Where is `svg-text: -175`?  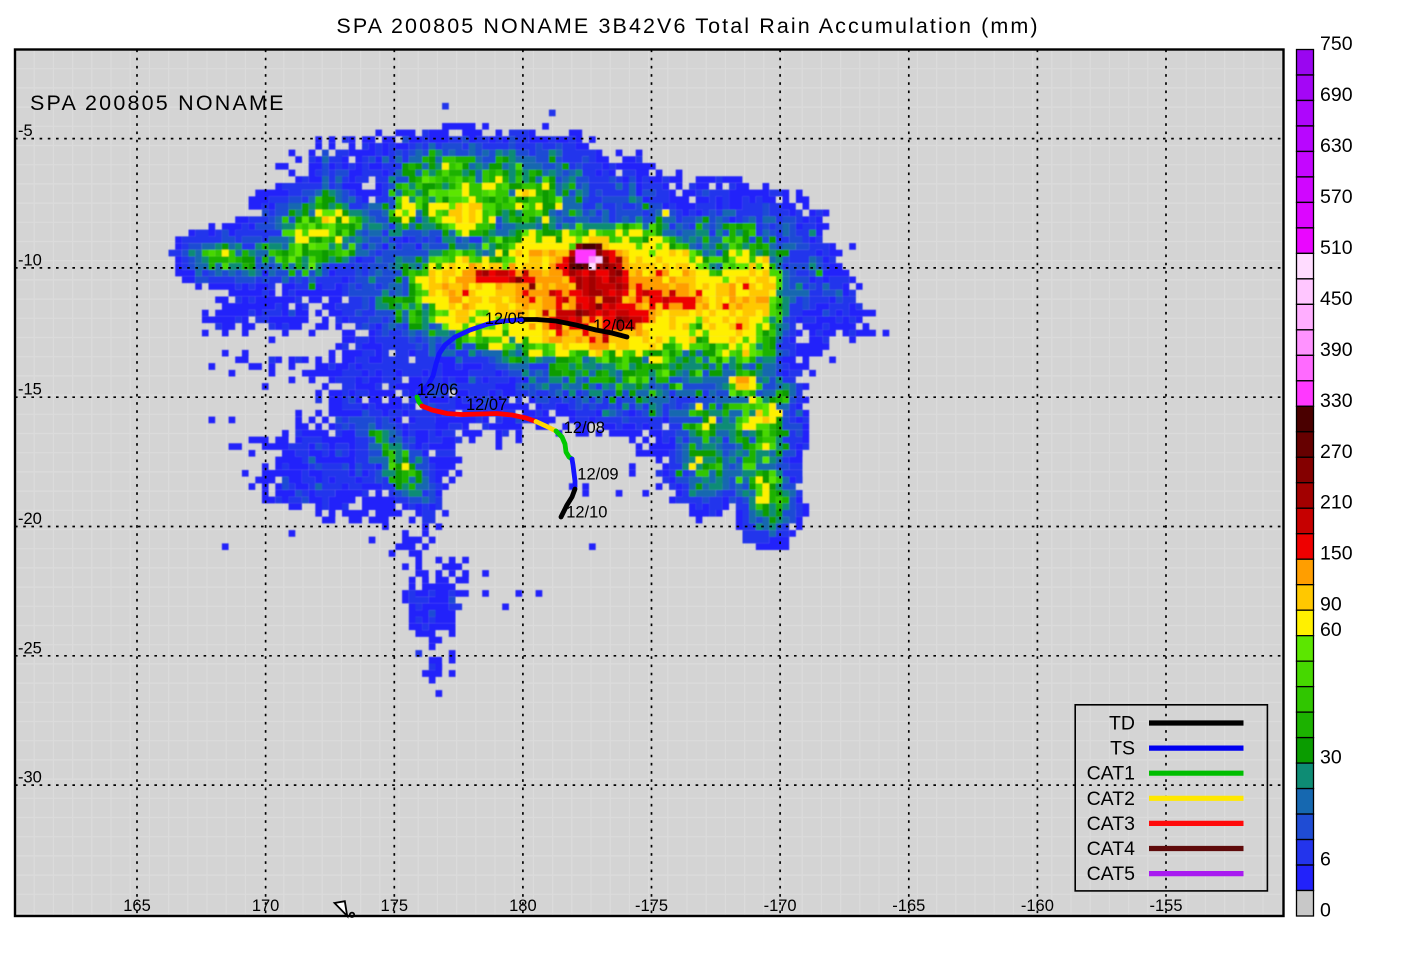 svg-text: -175 is located at coordinates (651, 906).